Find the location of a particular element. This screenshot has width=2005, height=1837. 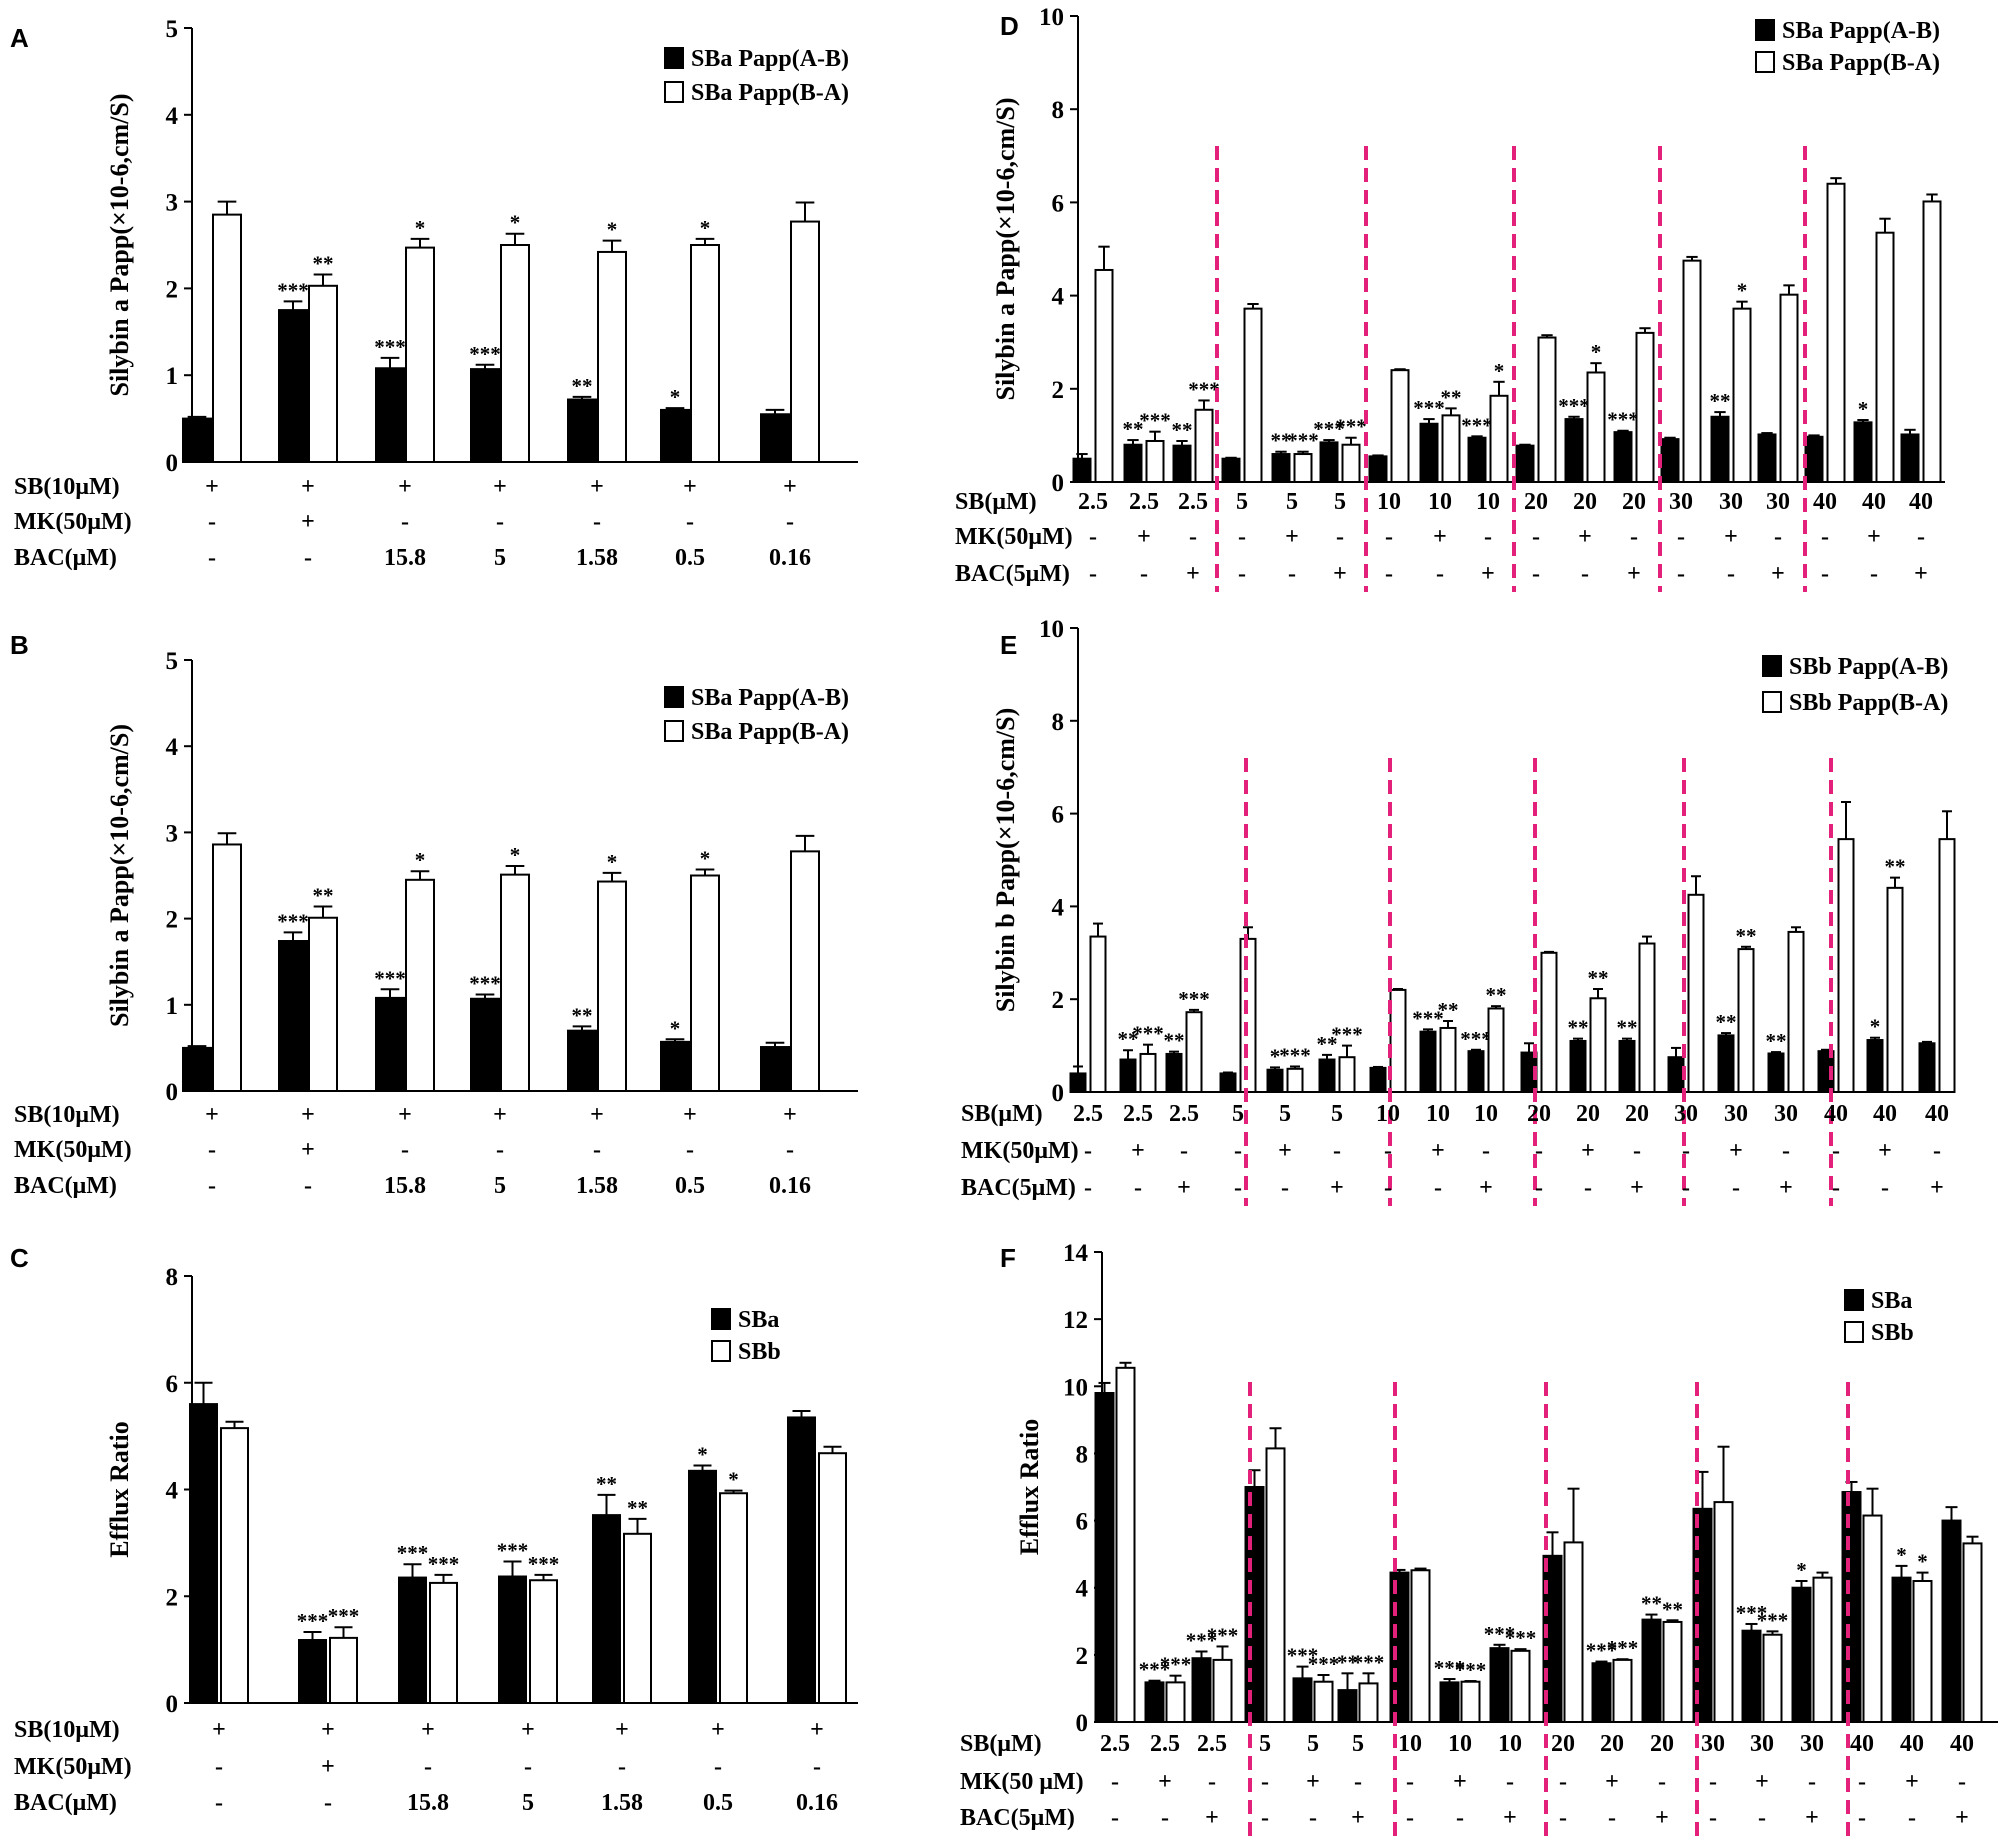

y-tick-label: 3 is located at coordinates (172, 203).